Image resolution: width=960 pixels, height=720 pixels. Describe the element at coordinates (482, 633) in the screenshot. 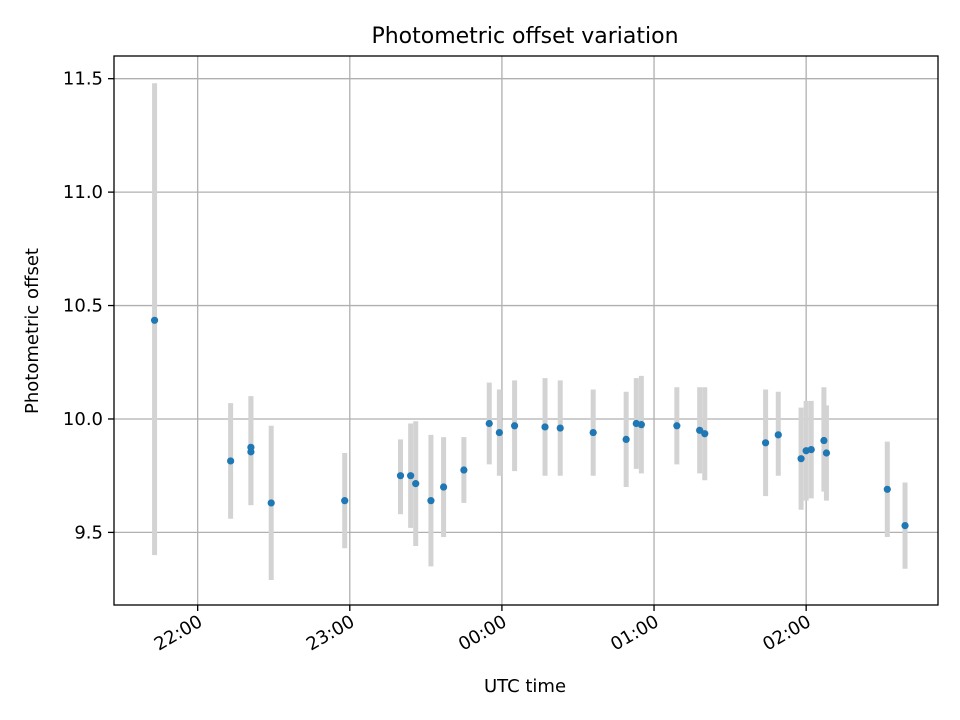

I see `x-tick-label: 00:00` at that location.